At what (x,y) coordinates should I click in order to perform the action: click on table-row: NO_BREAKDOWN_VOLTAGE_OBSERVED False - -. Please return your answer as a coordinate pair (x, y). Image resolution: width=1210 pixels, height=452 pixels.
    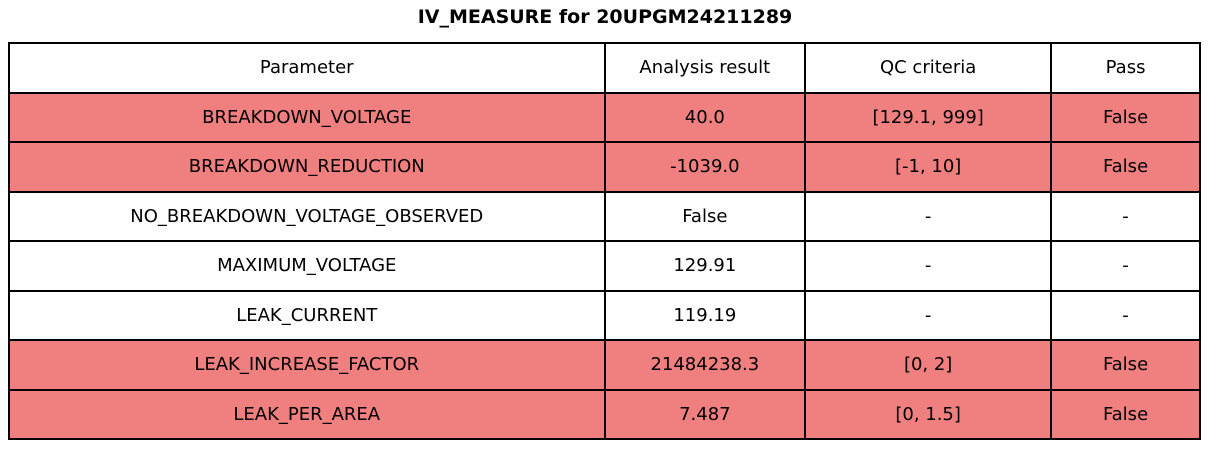
    Looking at the image, I should click on (604, 216).